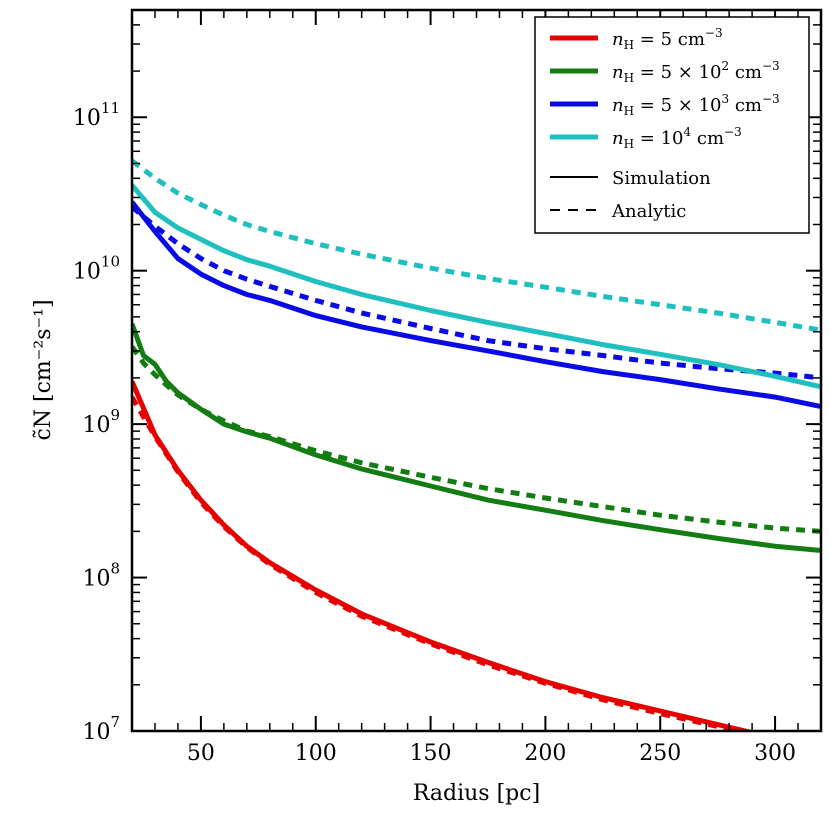 Image resolution: width=830 pixels, height=830 pixels. Describe the element at coordinates (316, 753) in the screenshot. I see `x-tick-label-1: 100` at that location.